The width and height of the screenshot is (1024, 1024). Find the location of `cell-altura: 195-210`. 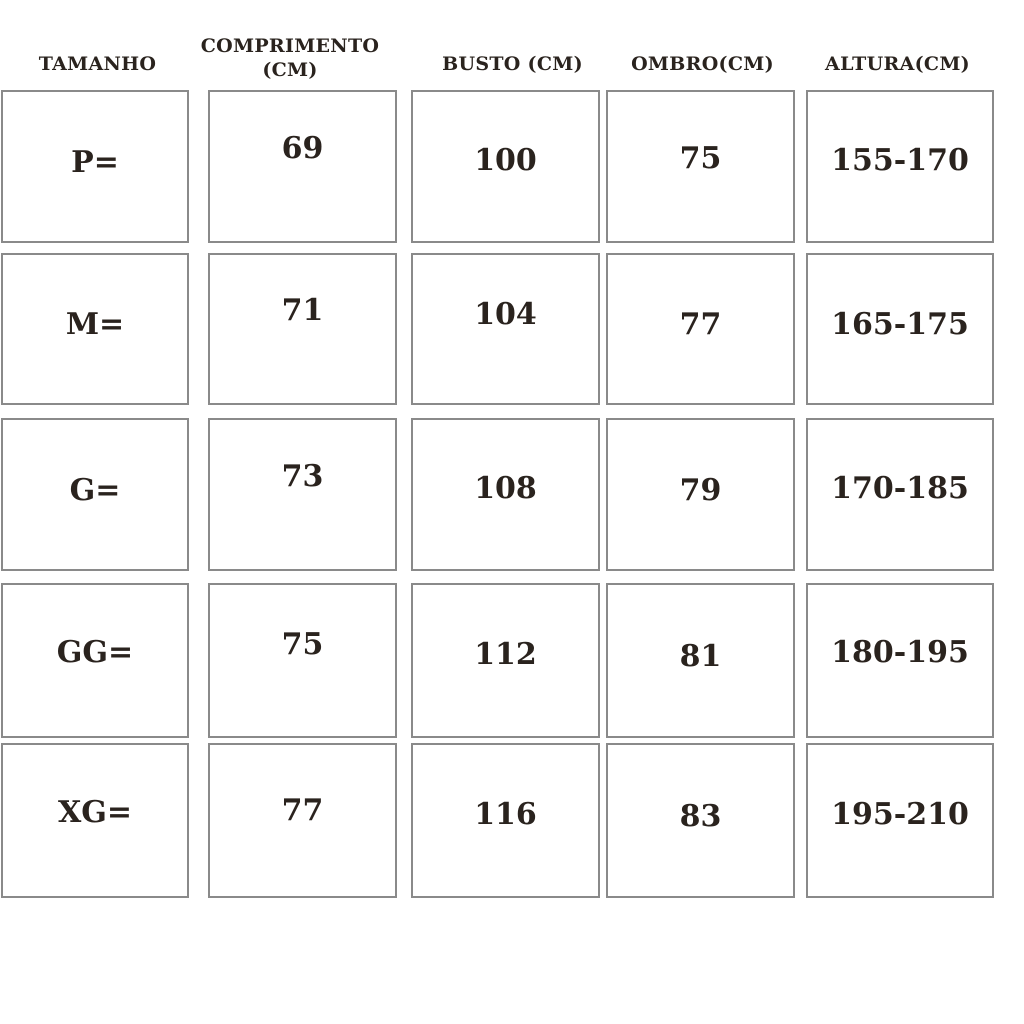

cell-altura: 195-210 is located at coordinates (900, 820).